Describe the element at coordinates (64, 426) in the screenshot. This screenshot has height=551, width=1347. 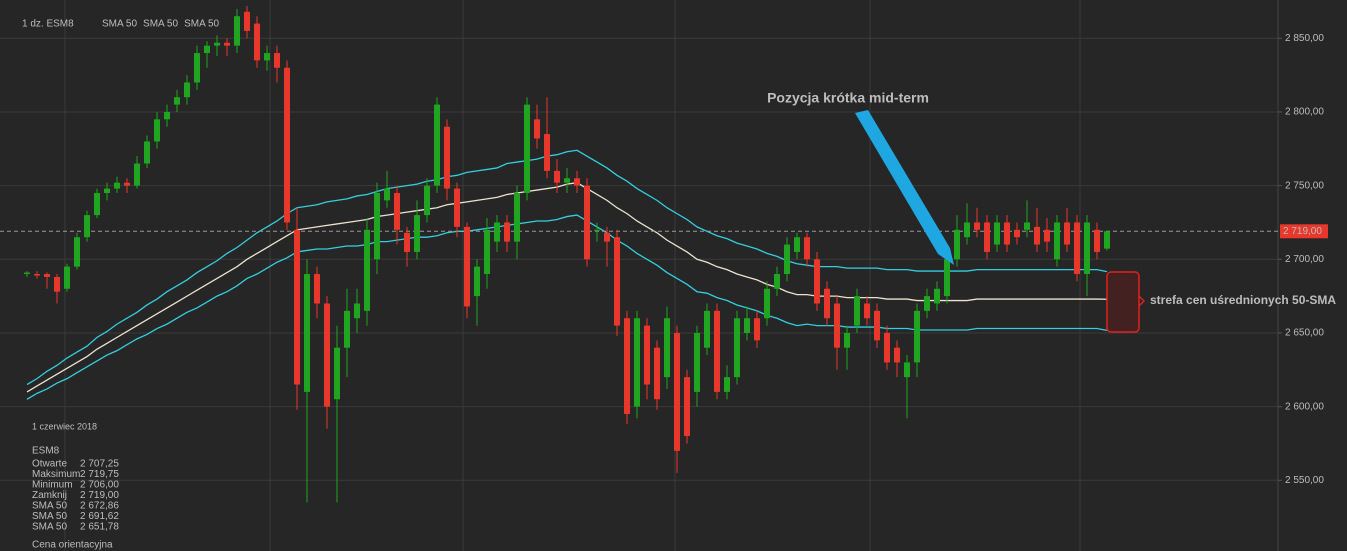
I see `info-date: 1 czerwiec 2018` at that location.